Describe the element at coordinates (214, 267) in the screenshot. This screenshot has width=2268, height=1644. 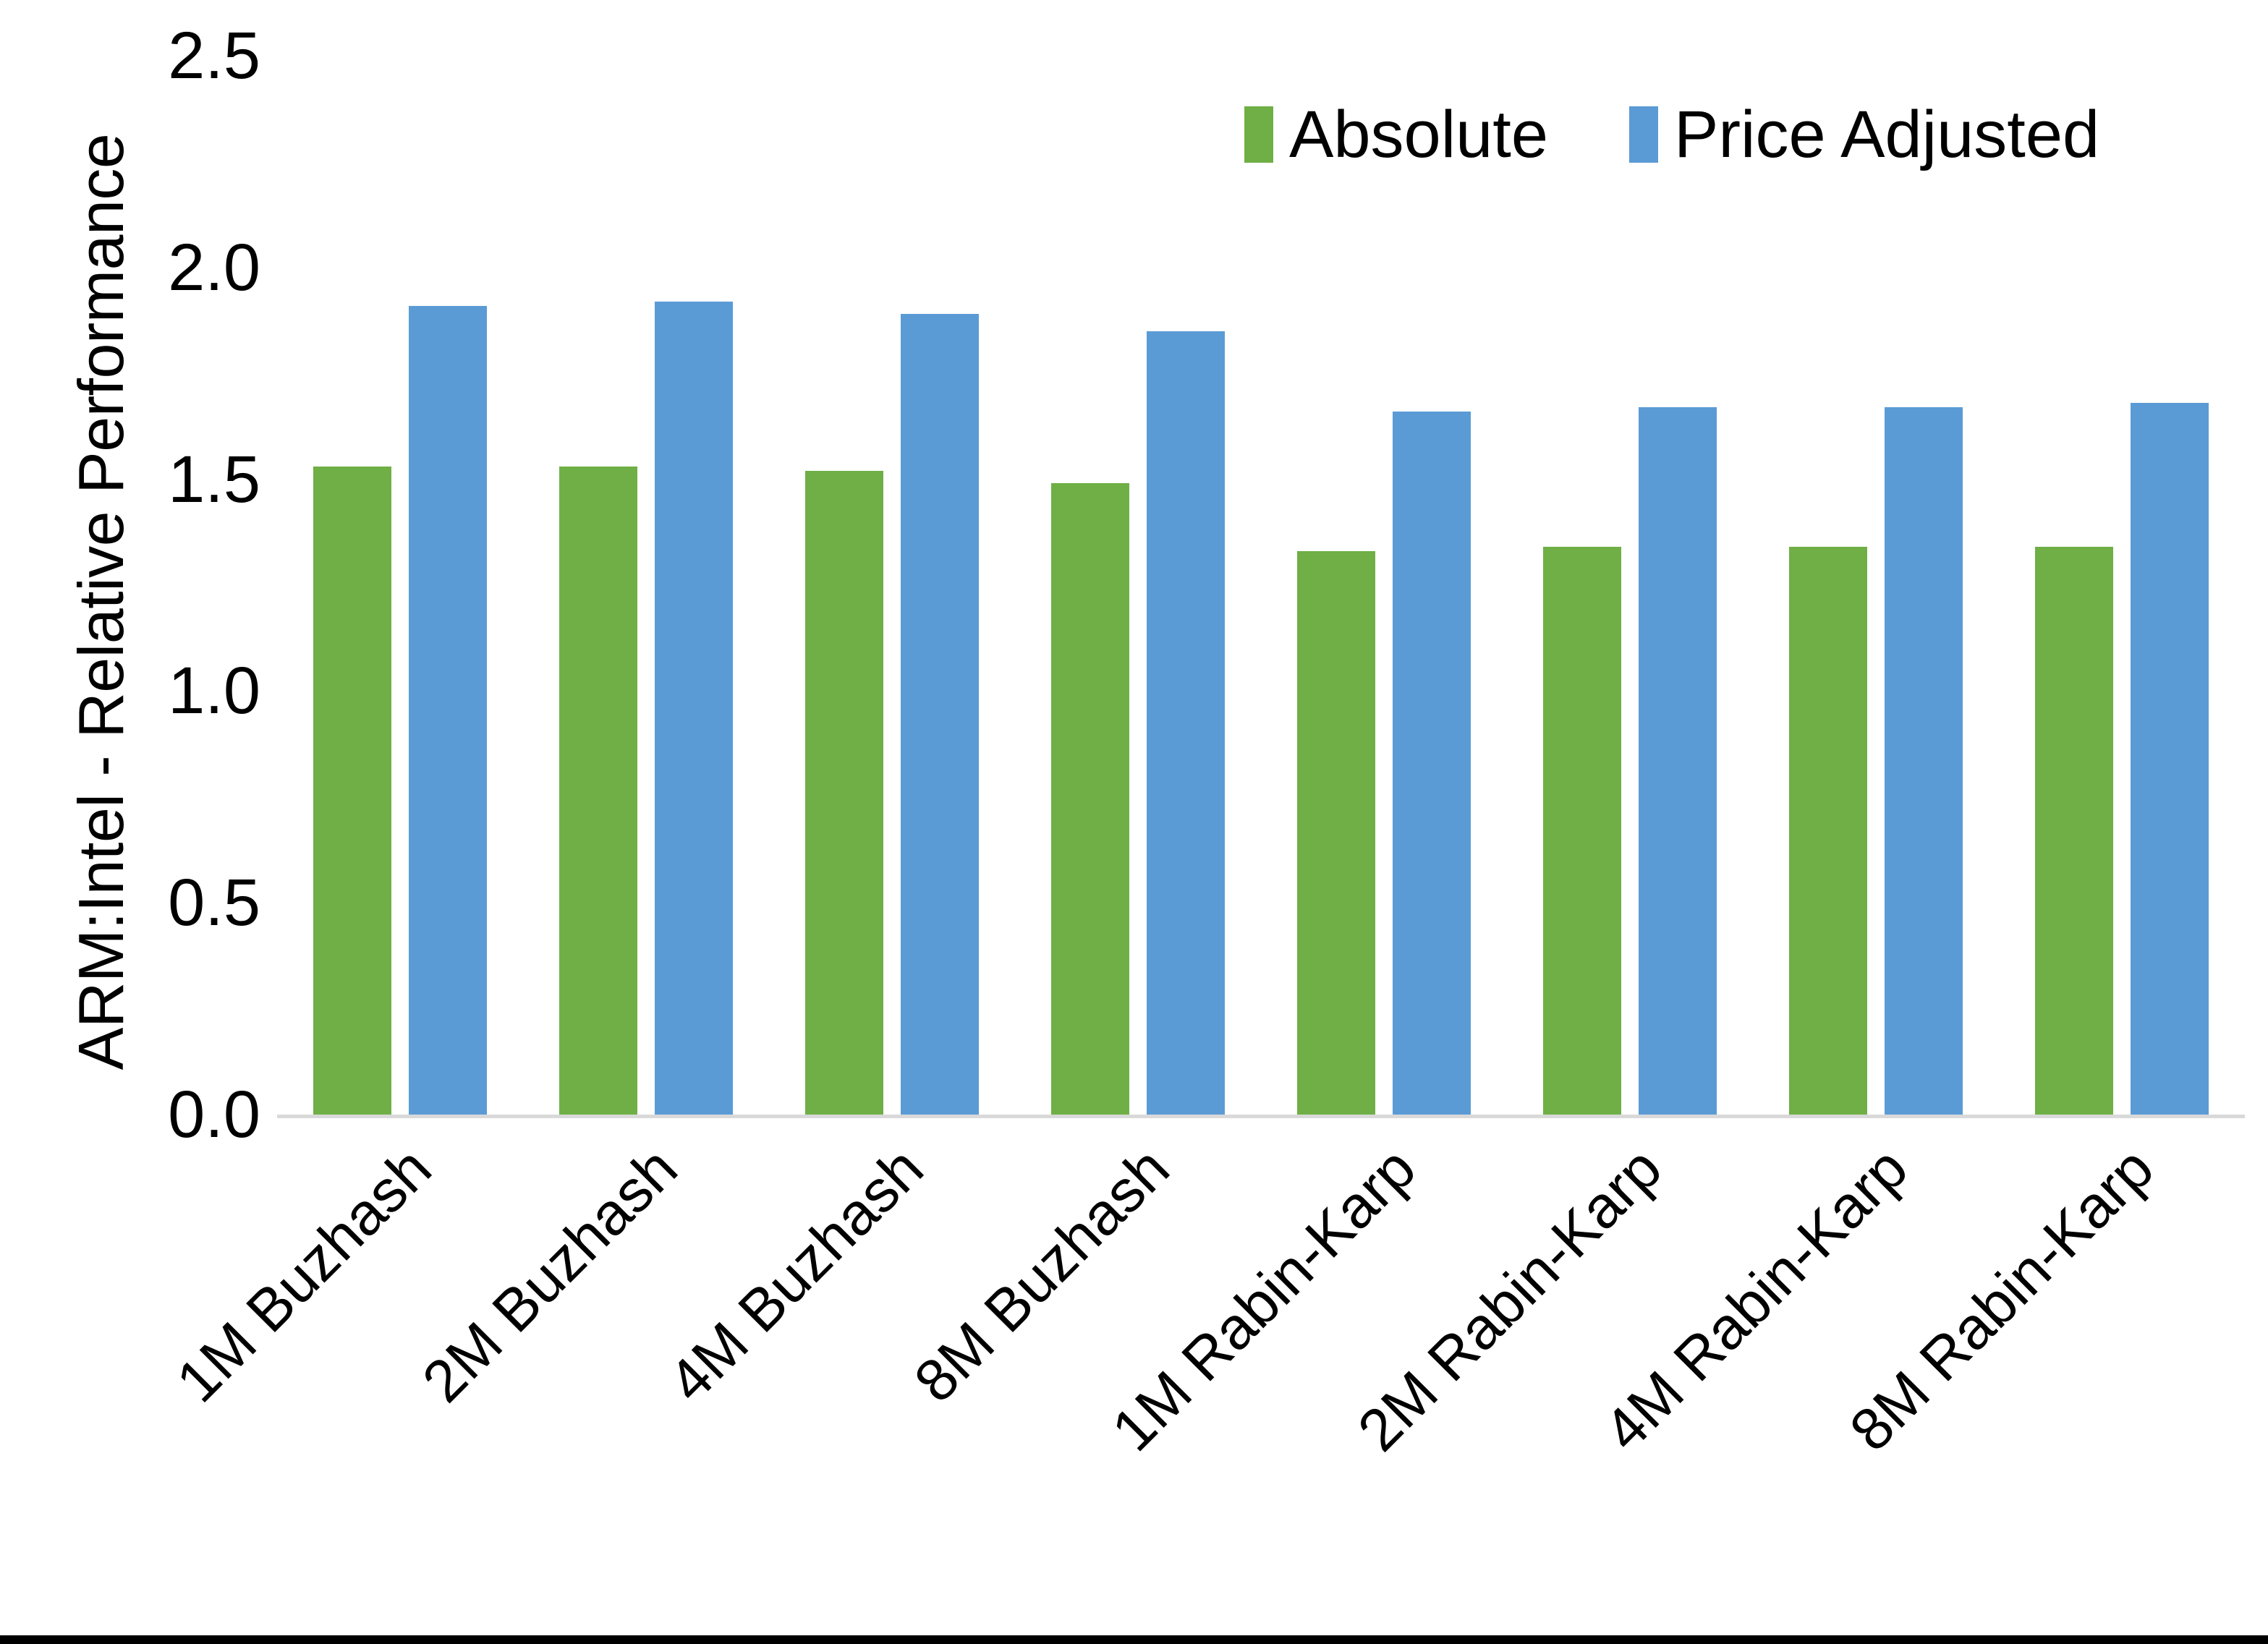
I see `y-axis-tick-label: 2.0` at that location.